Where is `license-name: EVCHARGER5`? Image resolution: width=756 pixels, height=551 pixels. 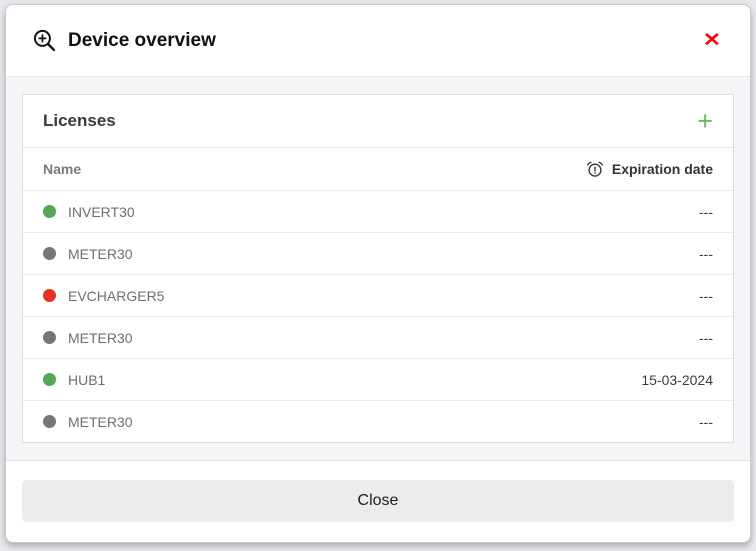 license-name: EVCHARGER5 is located at coordinates (116, 295).